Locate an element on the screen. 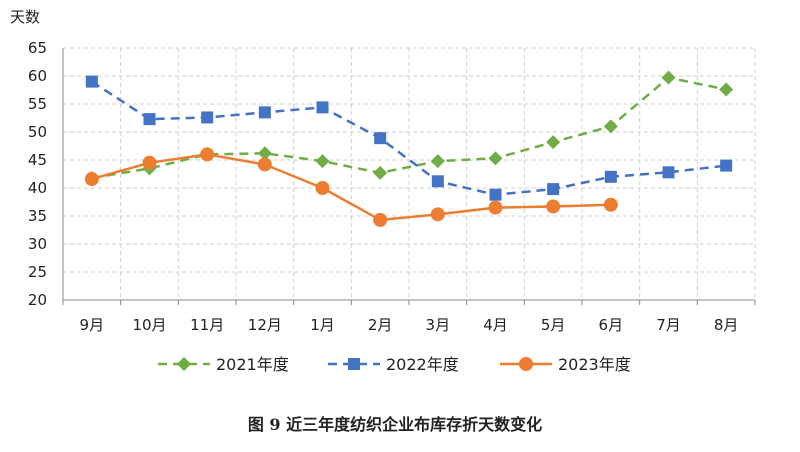 Image resolution: width=800 pixels, height=452 pixels. y-tick-label: 65 is located at coordinates (37, 48).